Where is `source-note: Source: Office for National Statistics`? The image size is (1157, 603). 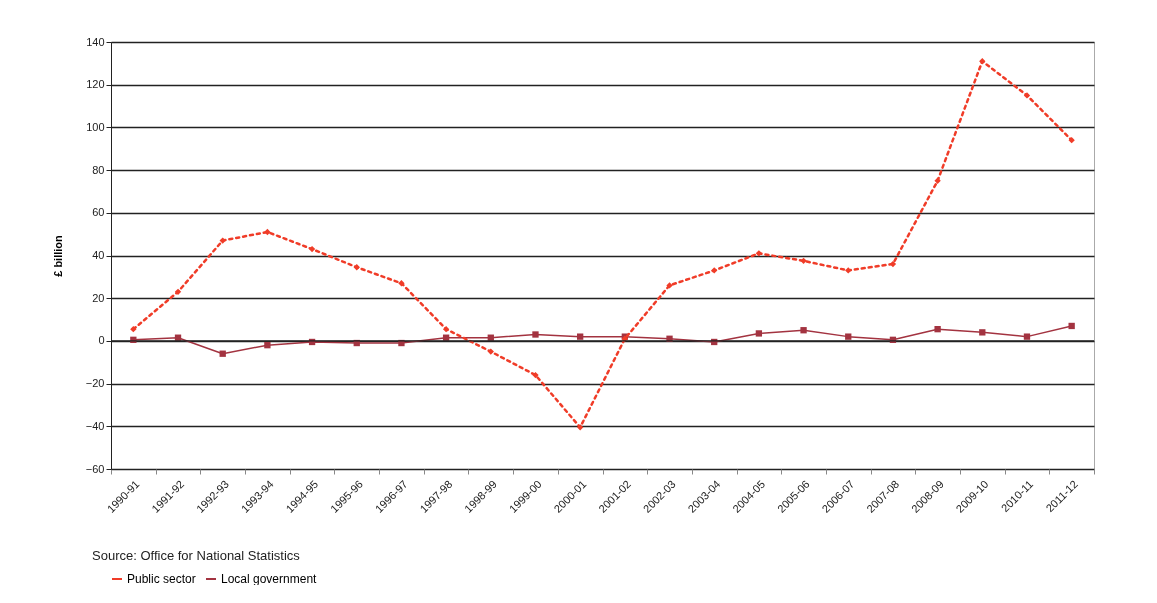 source-note: Source: Office for National Statistics is located at coordinates (196, 555).